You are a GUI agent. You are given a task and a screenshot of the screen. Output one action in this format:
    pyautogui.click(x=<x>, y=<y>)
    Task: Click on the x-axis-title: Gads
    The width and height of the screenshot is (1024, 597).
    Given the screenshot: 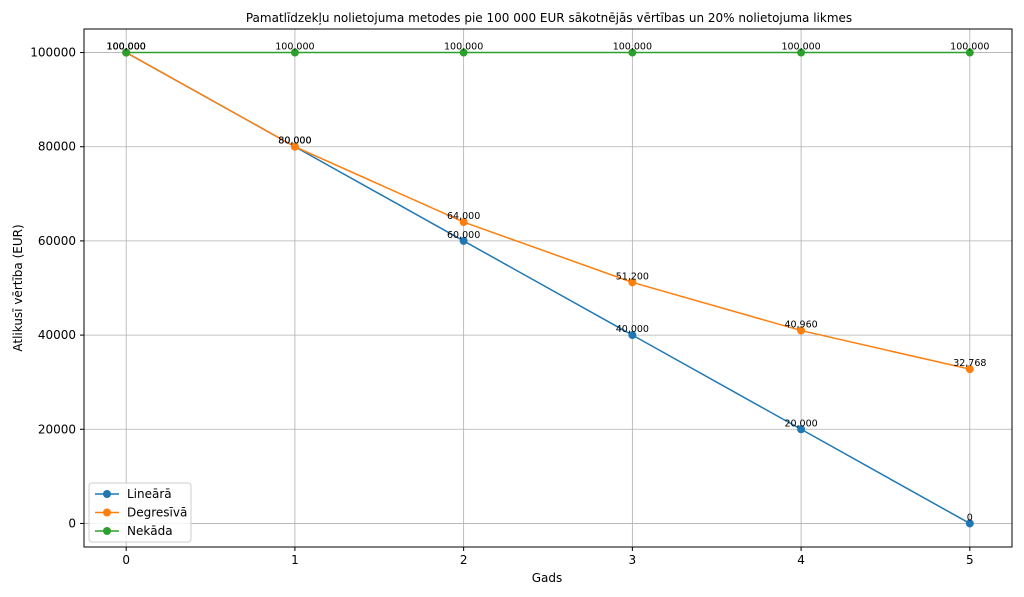 What is the action you would take?
    pyautogui.click(x=547, y=578)
    